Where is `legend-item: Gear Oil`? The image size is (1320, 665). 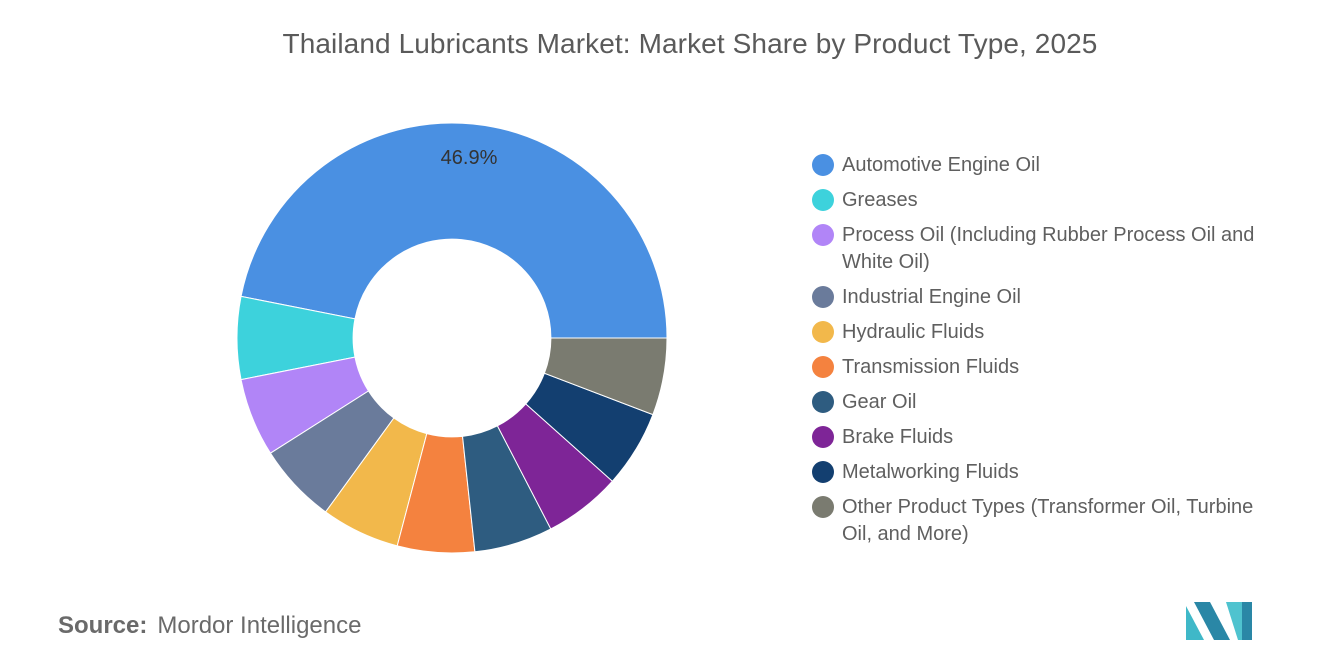 legend-item: Gear Oil is located at coordinates (1042, 402).